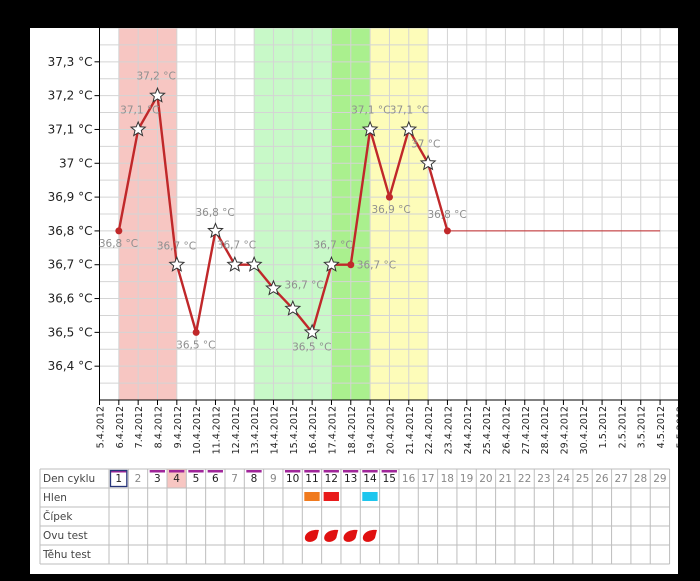 This screenshot has height=581, width=700. What do you see at coordinates (390, 430) in the screenshot?
I see `x-tick-label: 20.4.2012` at bounding box center [390, 430].